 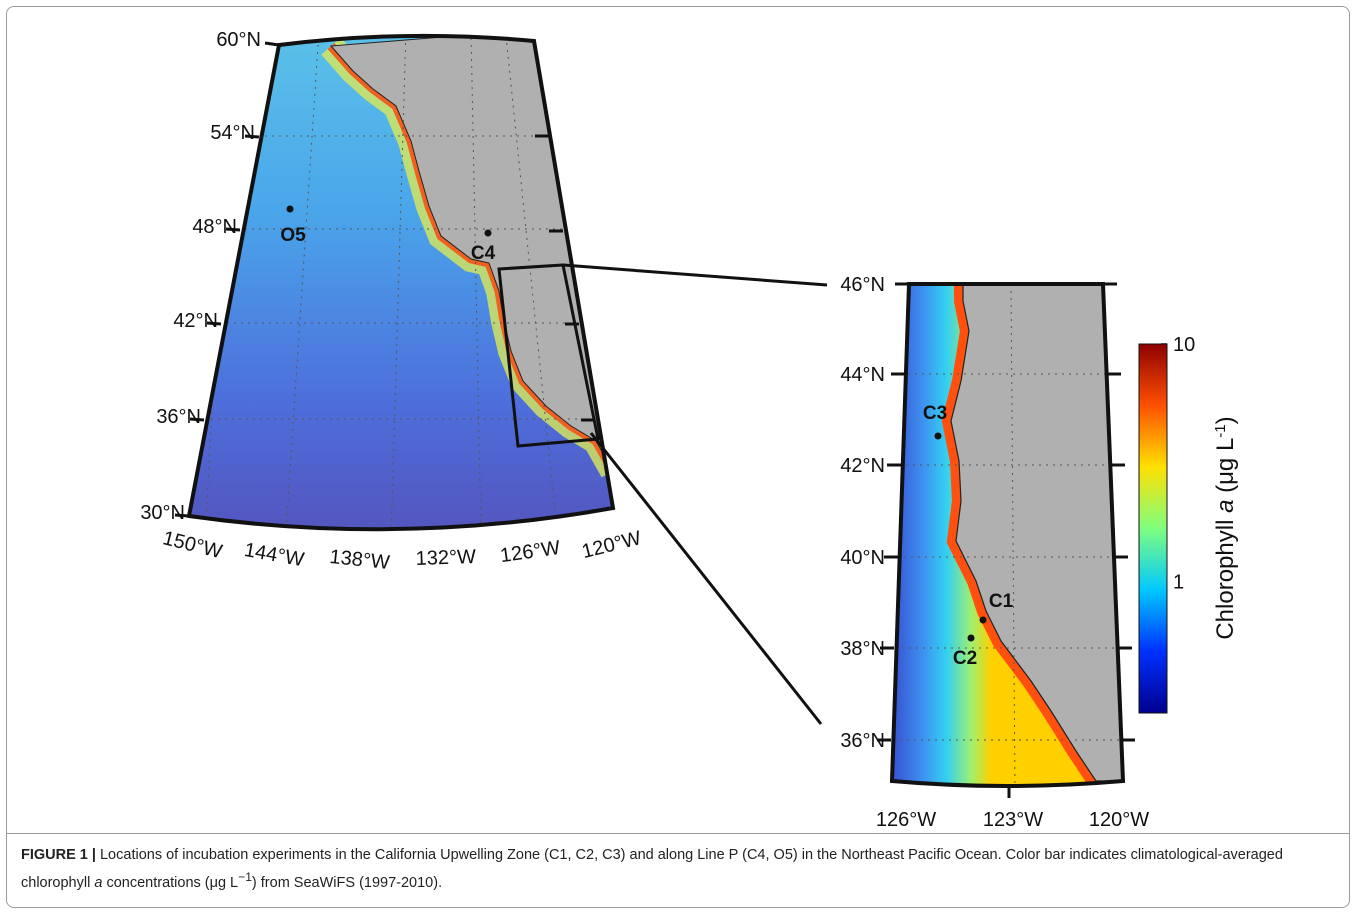 What do you see at coordinates (935, 413) in the screenshot?
I see `station-label: C3` at bounding box center [935, 413].